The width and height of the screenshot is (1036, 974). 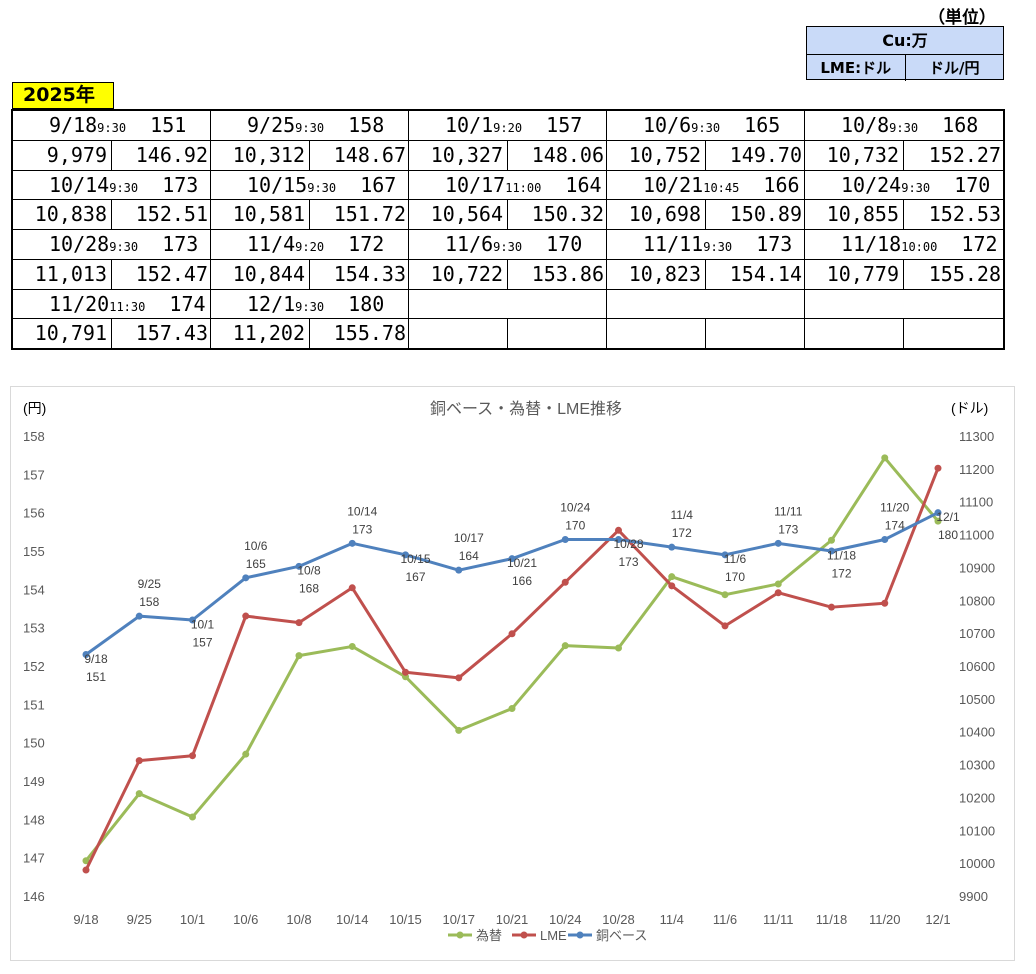 I want to click on x-tick-label: 11/6, so click(x=725, y=919).